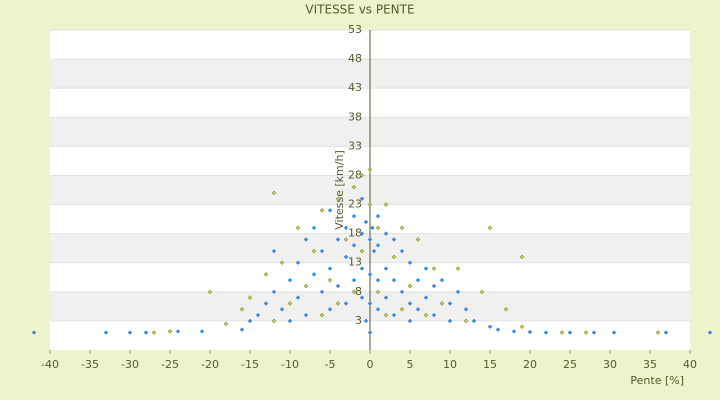  I want to click on x-tick-label: -20, so click(210, 364).